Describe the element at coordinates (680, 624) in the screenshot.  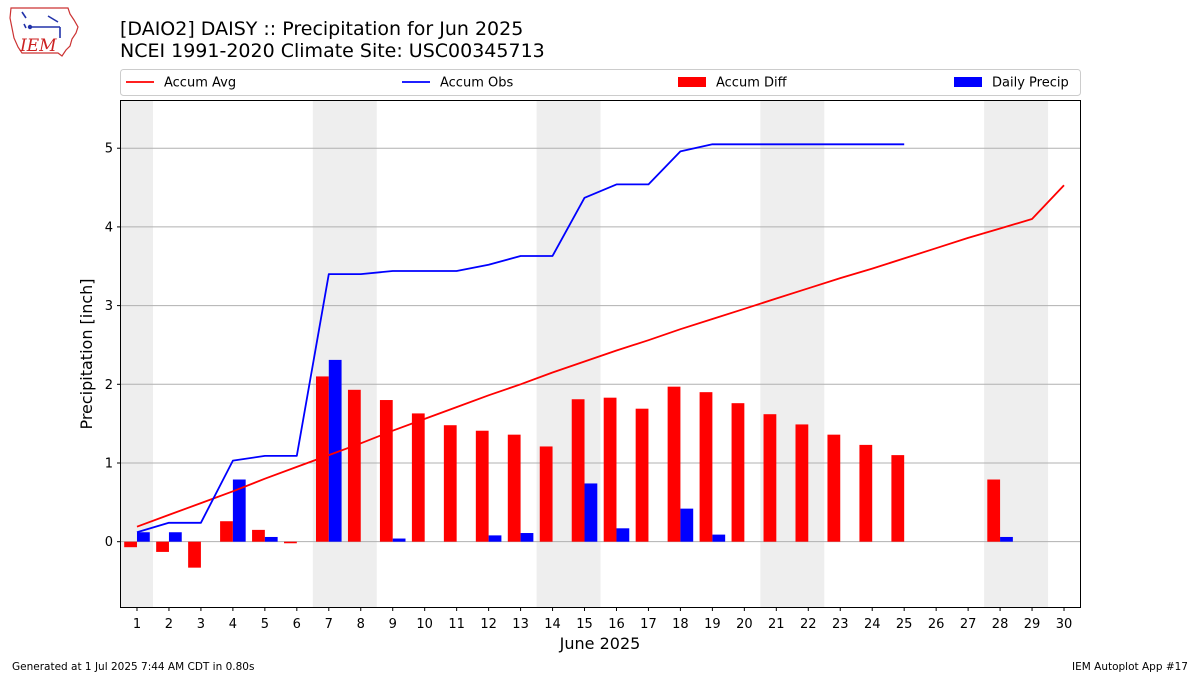
I see `xtick-label-18: 18` at that location.